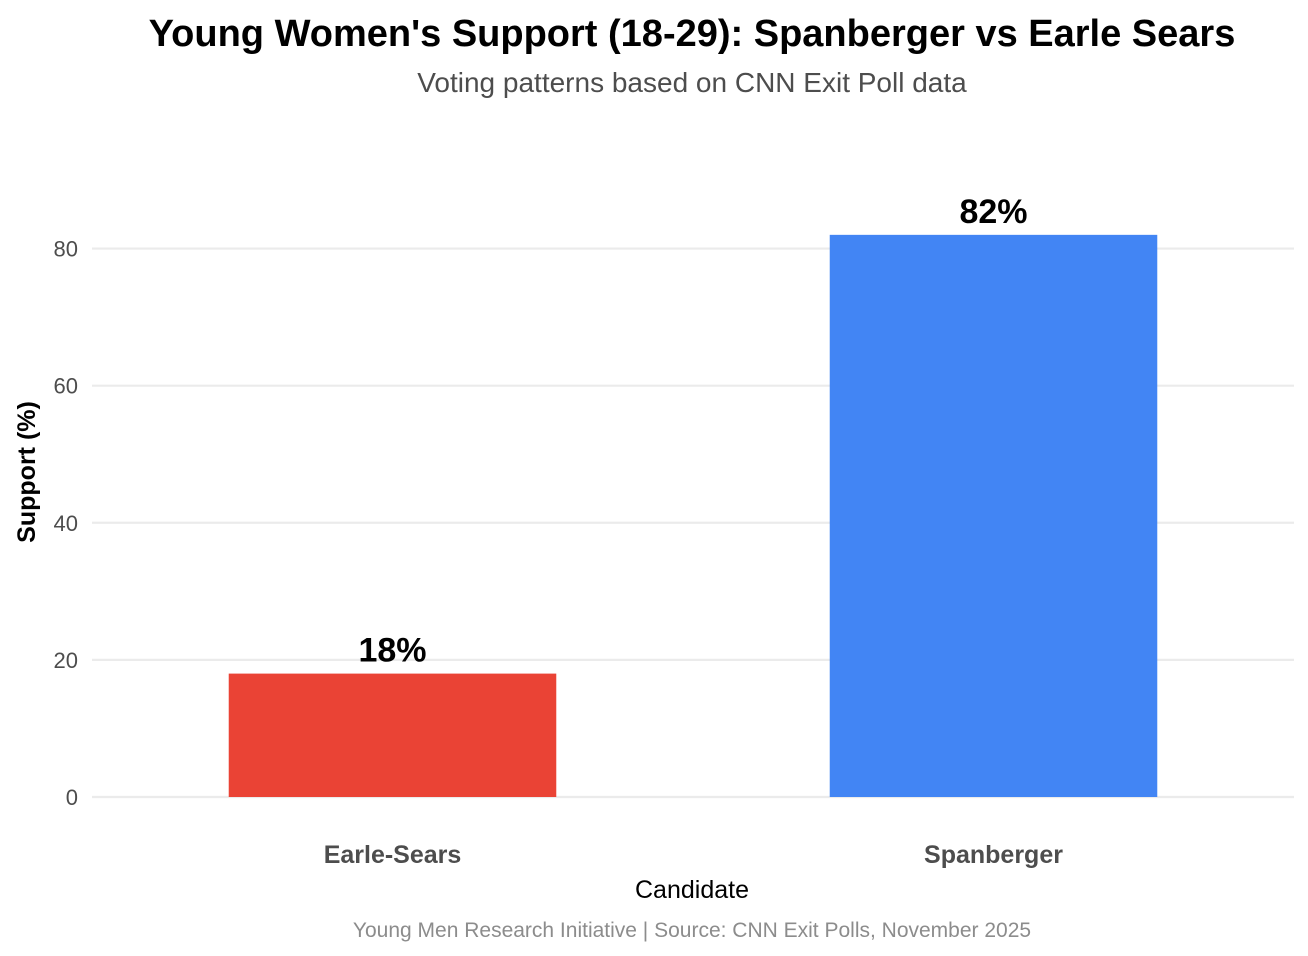  I want to click on y-tick-label-0: 0, so click(72, 797).